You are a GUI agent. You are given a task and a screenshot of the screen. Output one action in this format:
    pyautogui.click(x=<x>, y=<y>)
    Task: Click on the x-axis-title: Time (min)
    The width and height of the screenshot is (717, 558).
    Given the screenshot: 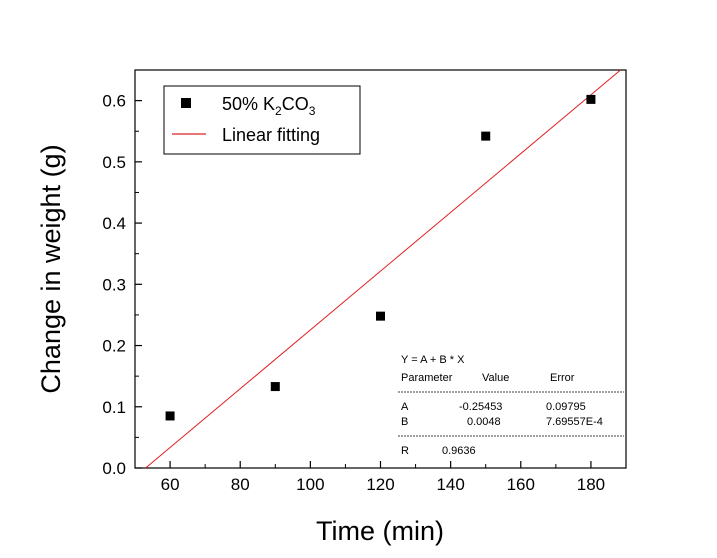 What is the action you would take?
    pyautogui.click(x=380, y=531)
    